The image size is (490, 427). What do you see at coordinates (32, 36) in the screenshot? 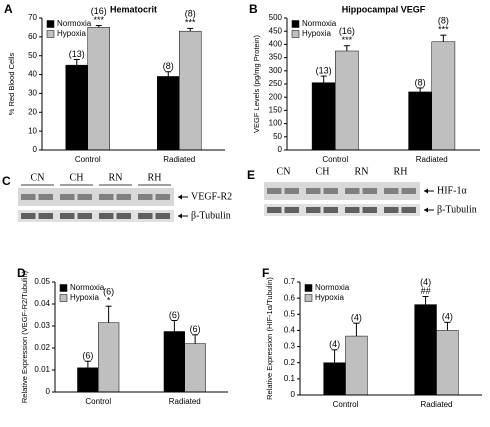
I see `y-tick-label: 60` at bounding box center [32, 36].